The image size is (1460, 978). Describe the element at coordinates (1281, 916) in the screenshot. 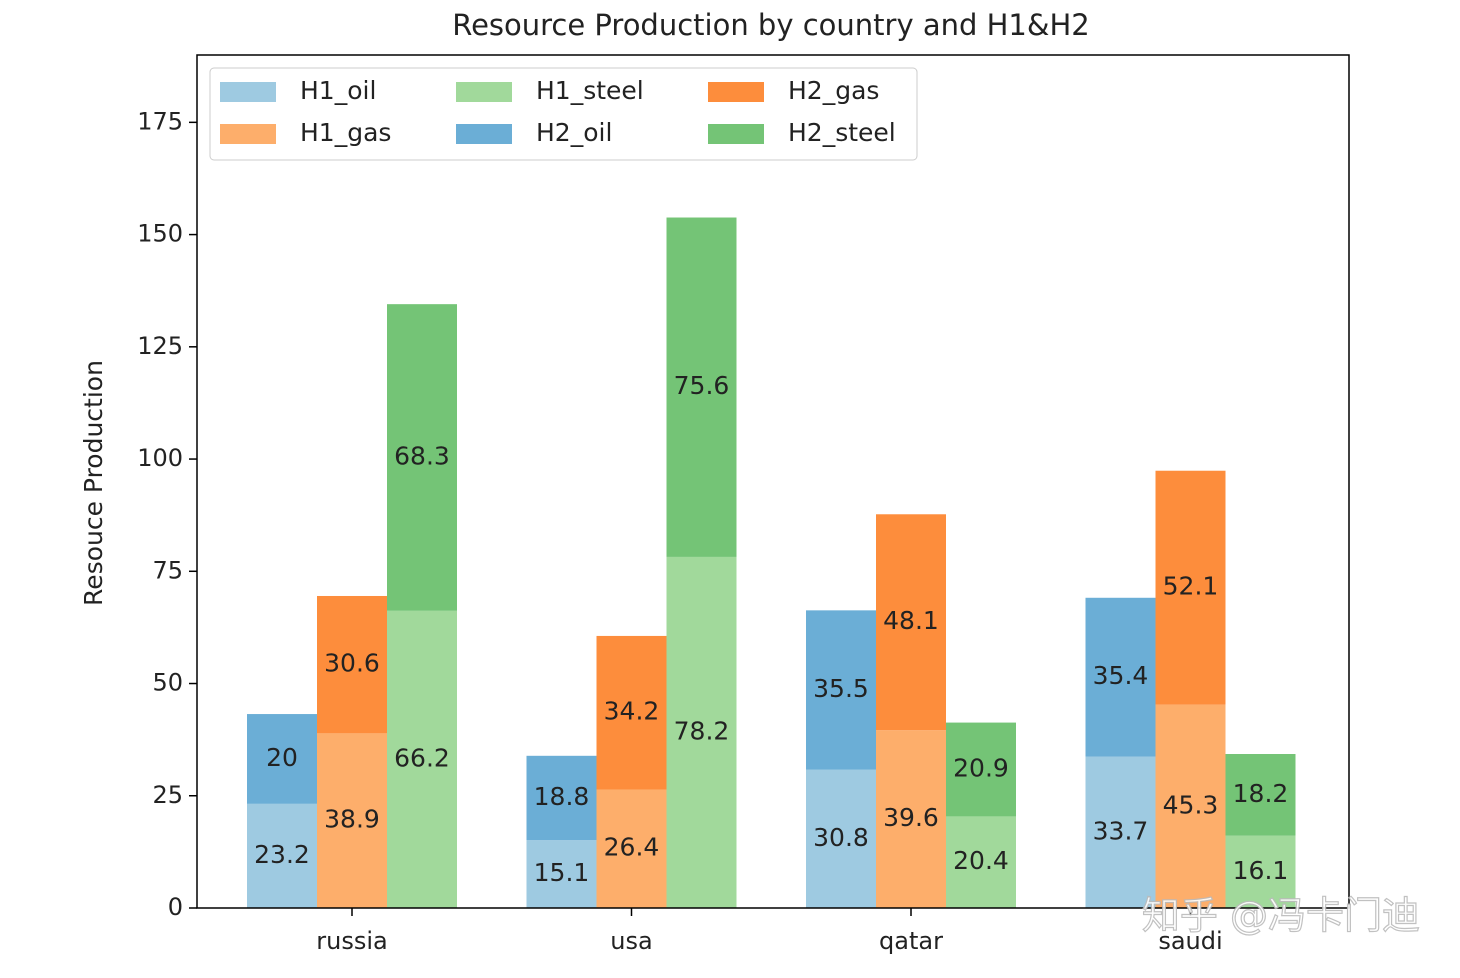

I see `watermark: 知乎 @冯卡门迪` at that location.